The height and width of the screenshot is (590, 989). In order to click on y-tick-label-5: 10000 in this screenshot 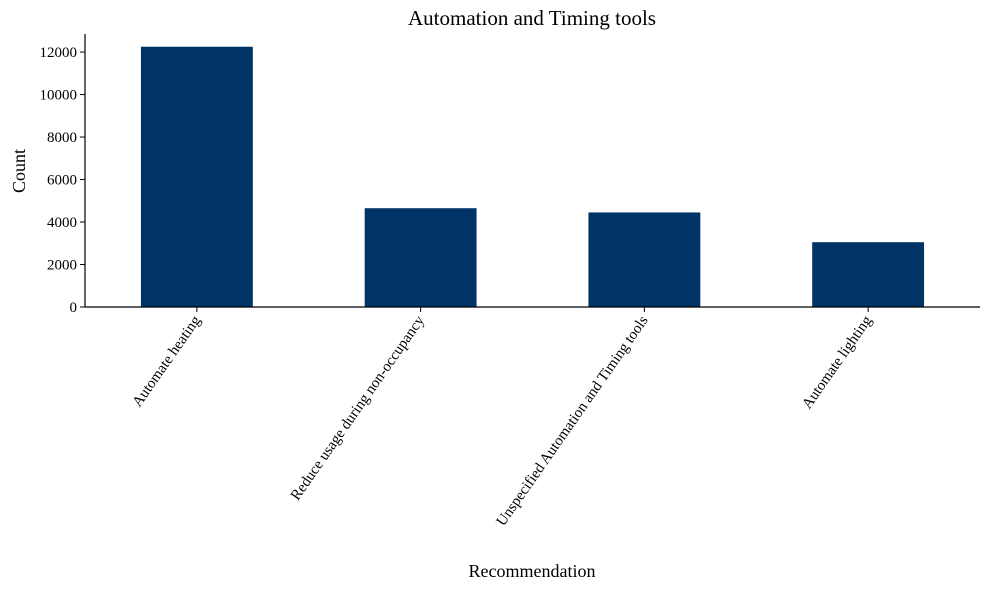, I will do `click(59, 96)`.